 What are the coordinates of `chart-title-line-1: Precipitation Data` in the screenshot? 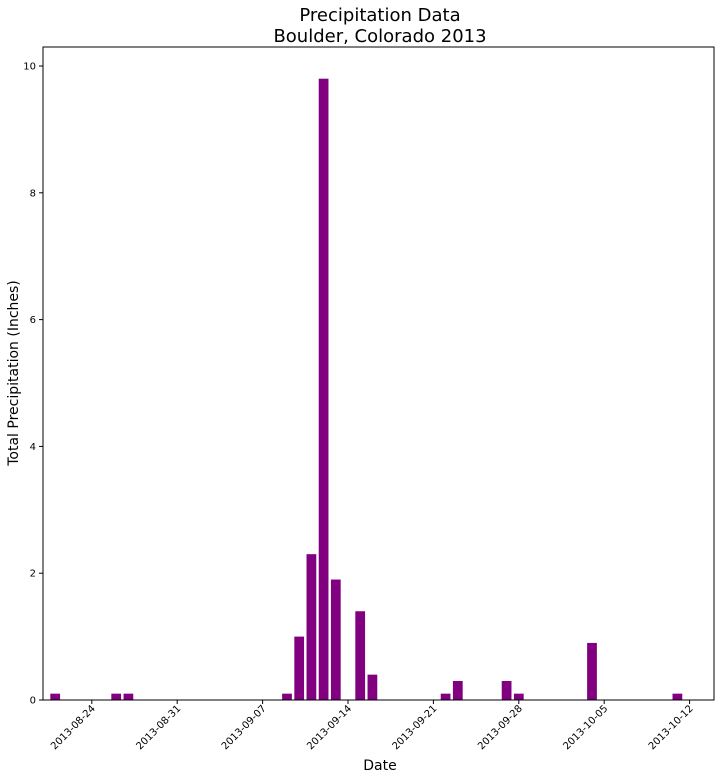 It's located at (379, 15).